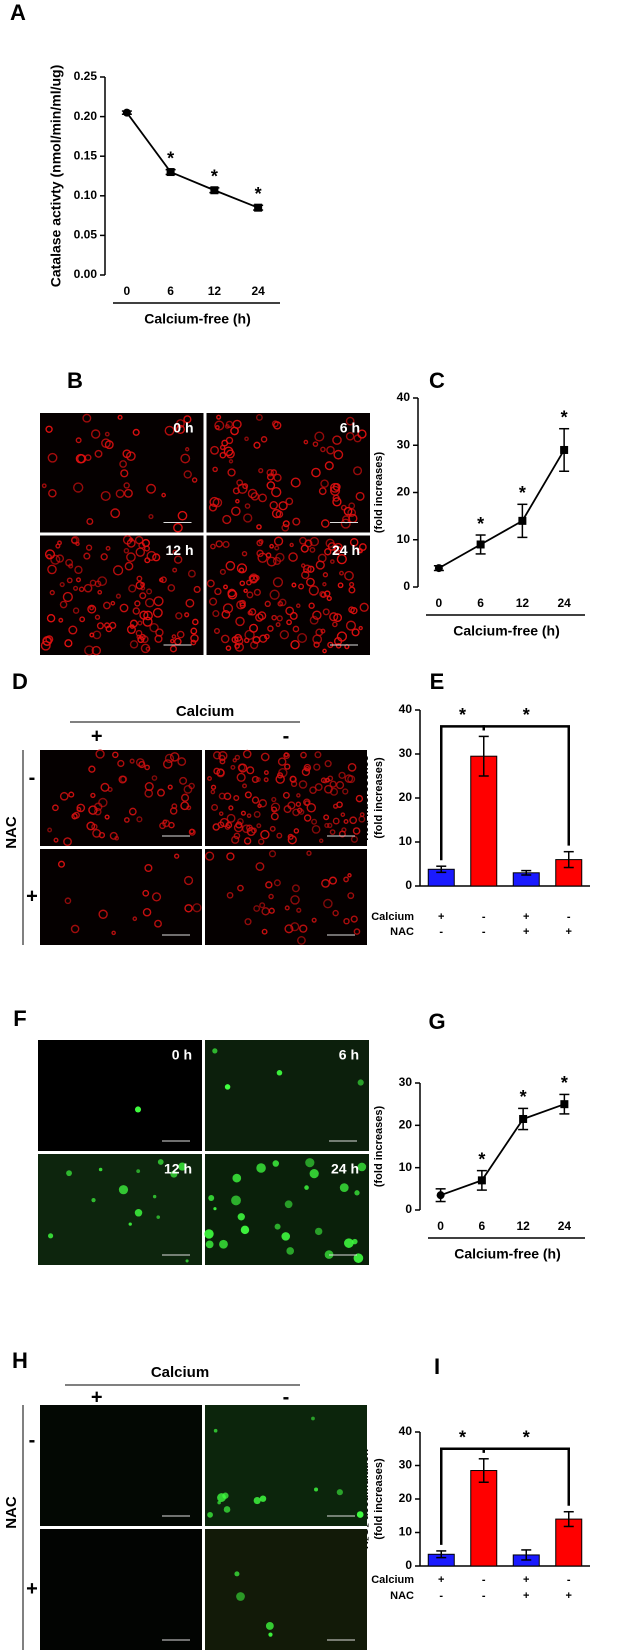 The image size is (626, 1652). What do you see at coordinates (436, 1021) in the screenshot?
I see `panel-letter: G` at bounding box center [436, 1021].